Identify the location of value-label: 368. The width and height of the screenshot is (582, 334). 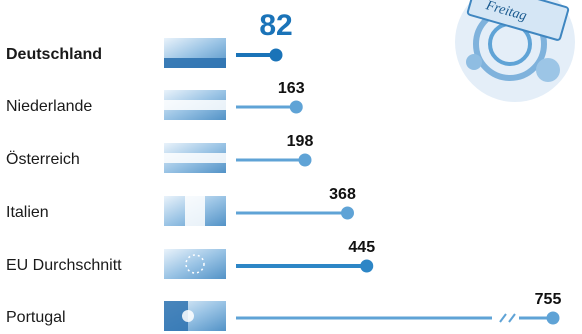
(342, 194).